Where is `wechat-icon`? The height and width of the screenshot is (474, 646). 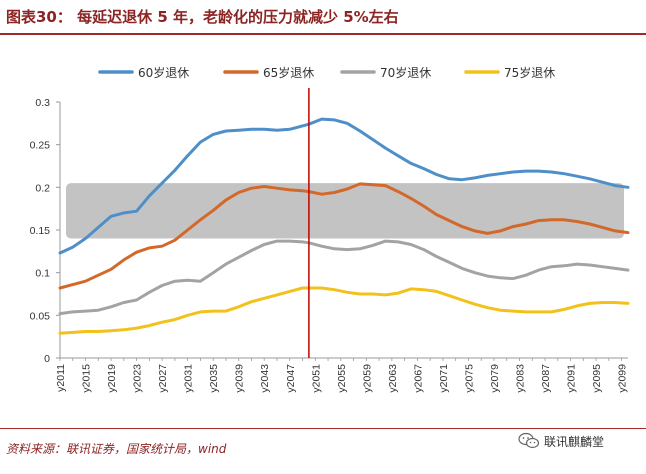
wechat-icon is located at coordinates (529, 440).